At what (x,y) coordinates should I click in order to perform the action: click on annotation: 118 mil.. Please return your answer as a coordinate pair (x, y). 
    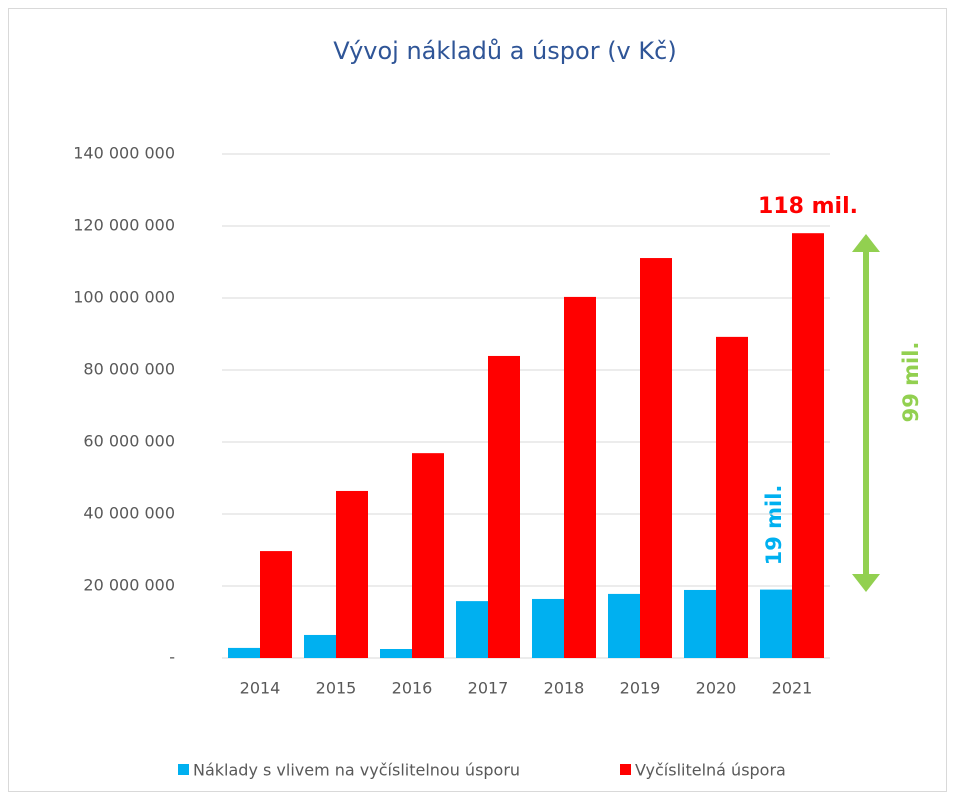
    Looking at the image, I should click on (808, 206).